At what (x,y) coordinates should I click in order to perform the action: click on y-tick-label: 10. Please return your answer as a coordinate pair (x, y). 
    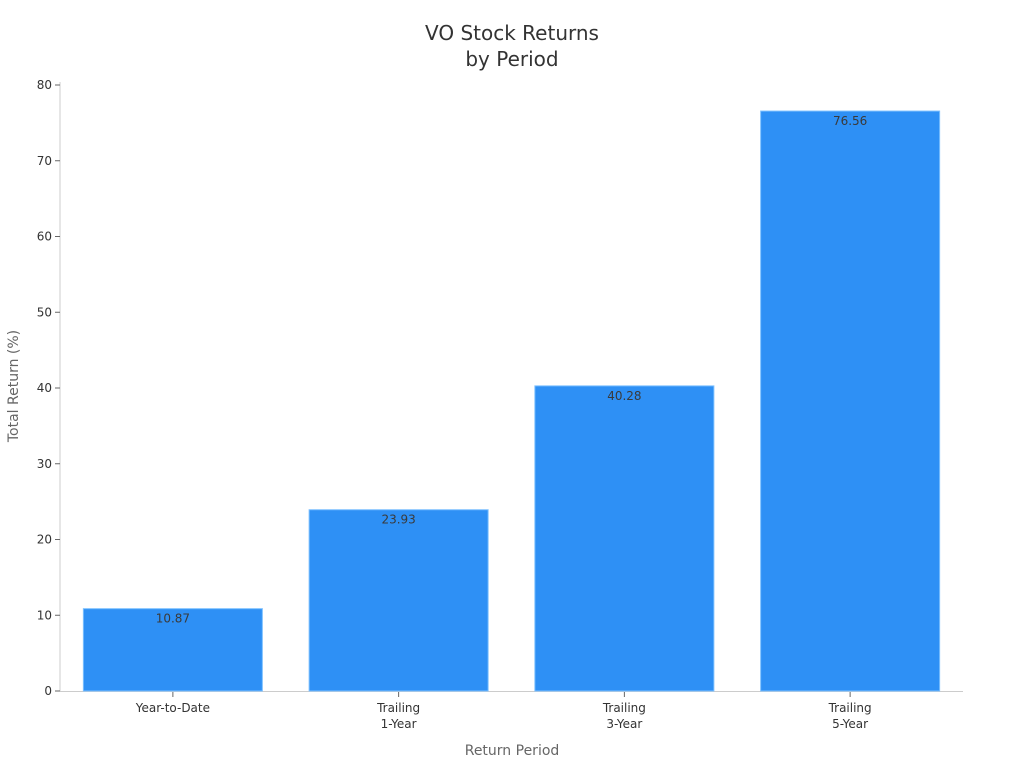
    Looking at the image, I should click on (44, 615).